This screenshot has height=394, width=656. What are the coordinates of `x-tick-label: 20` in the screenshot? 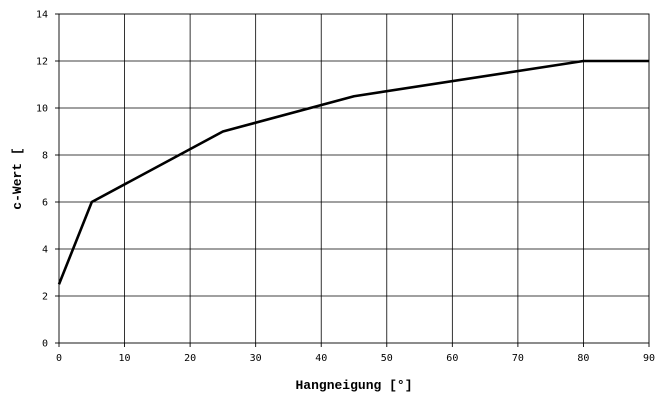 It's located at (190, 358).